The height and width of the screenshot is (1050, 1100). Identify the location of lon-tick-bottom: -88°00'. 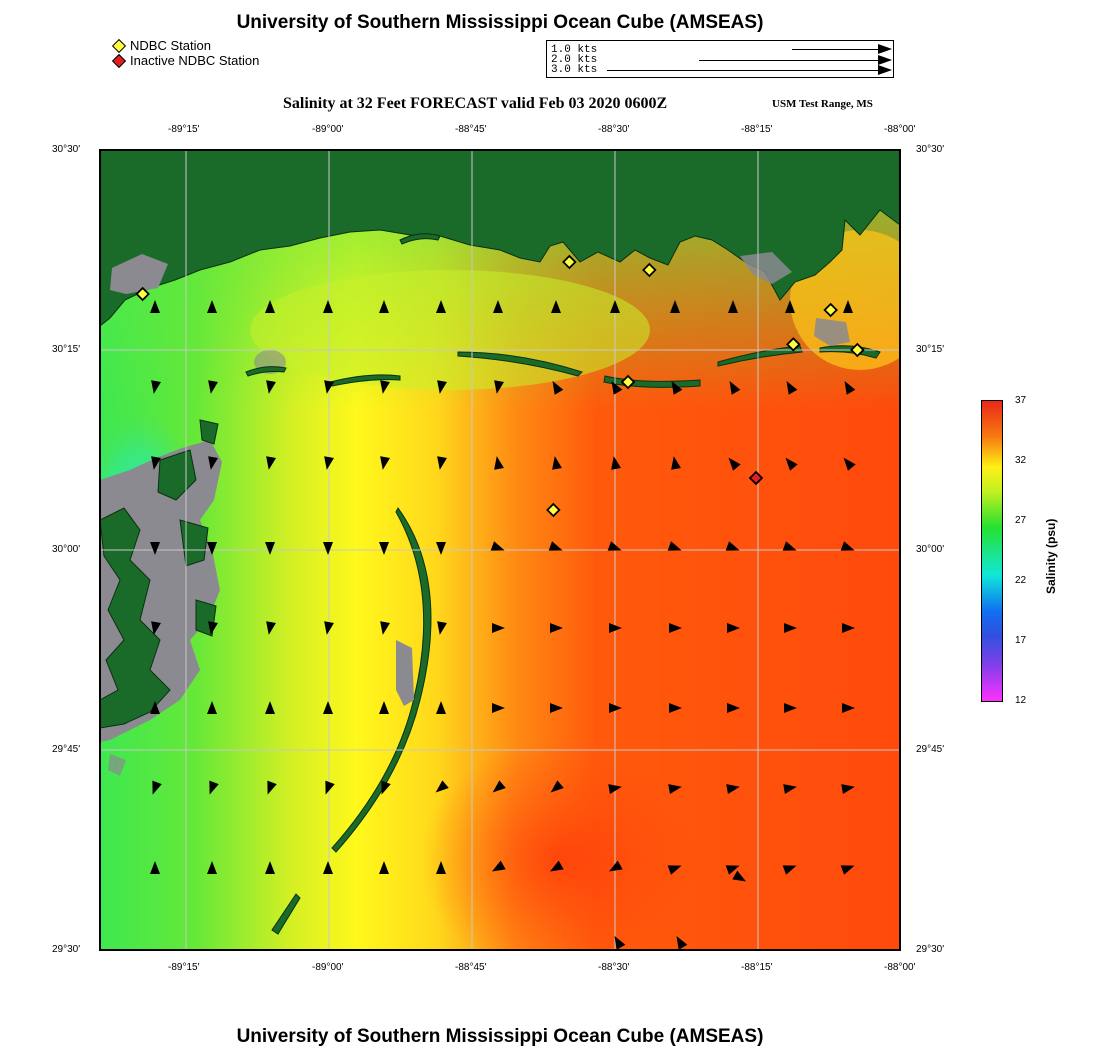
(900, 967).